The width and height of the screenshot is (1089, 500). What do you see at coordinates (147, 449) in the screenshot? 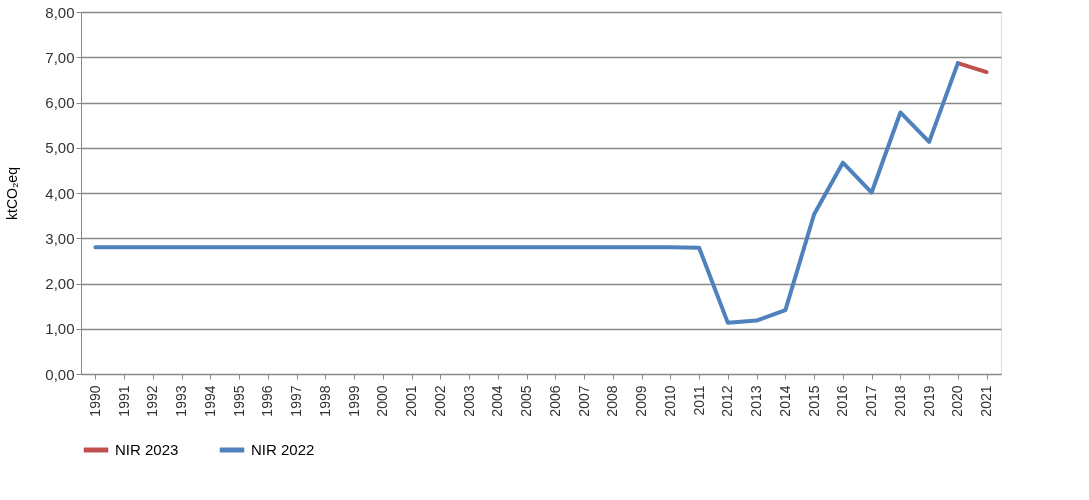
I see `legend-label: NIR 2023` at bounding box center [147, 449].